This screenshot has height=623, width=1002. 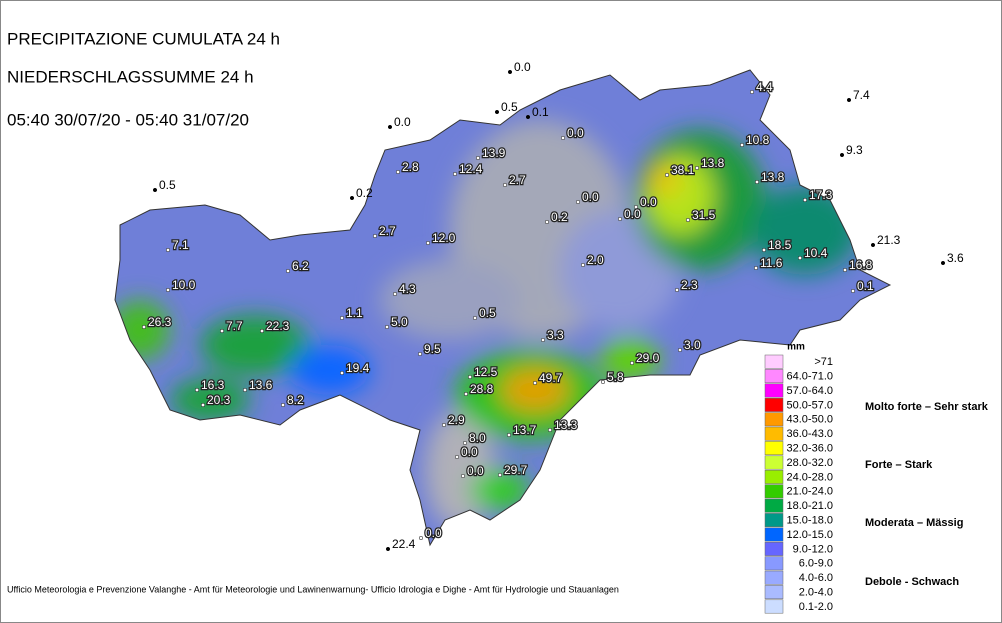 I want to click on station-value: 17.3, so click(x=821, y=195).